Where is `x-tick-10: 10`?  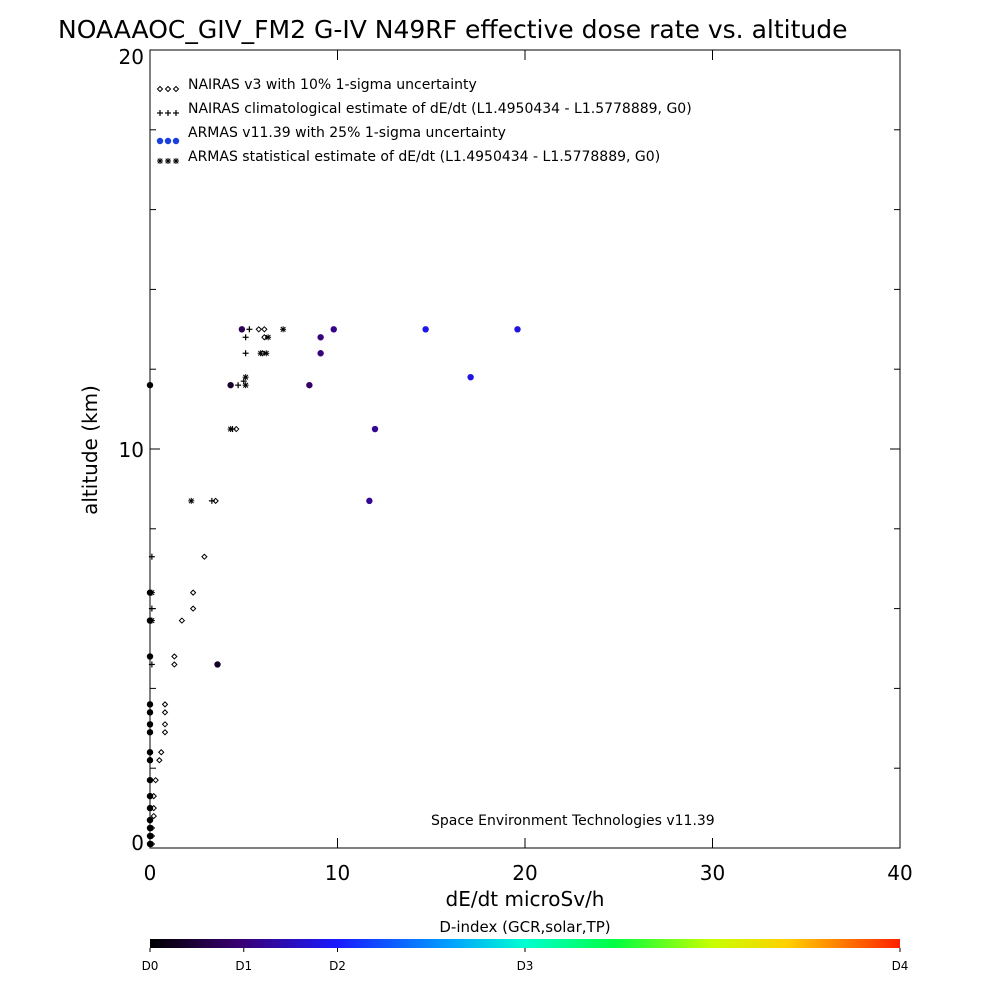 x-tick-10: 10 is located at coordinates (337, 873).